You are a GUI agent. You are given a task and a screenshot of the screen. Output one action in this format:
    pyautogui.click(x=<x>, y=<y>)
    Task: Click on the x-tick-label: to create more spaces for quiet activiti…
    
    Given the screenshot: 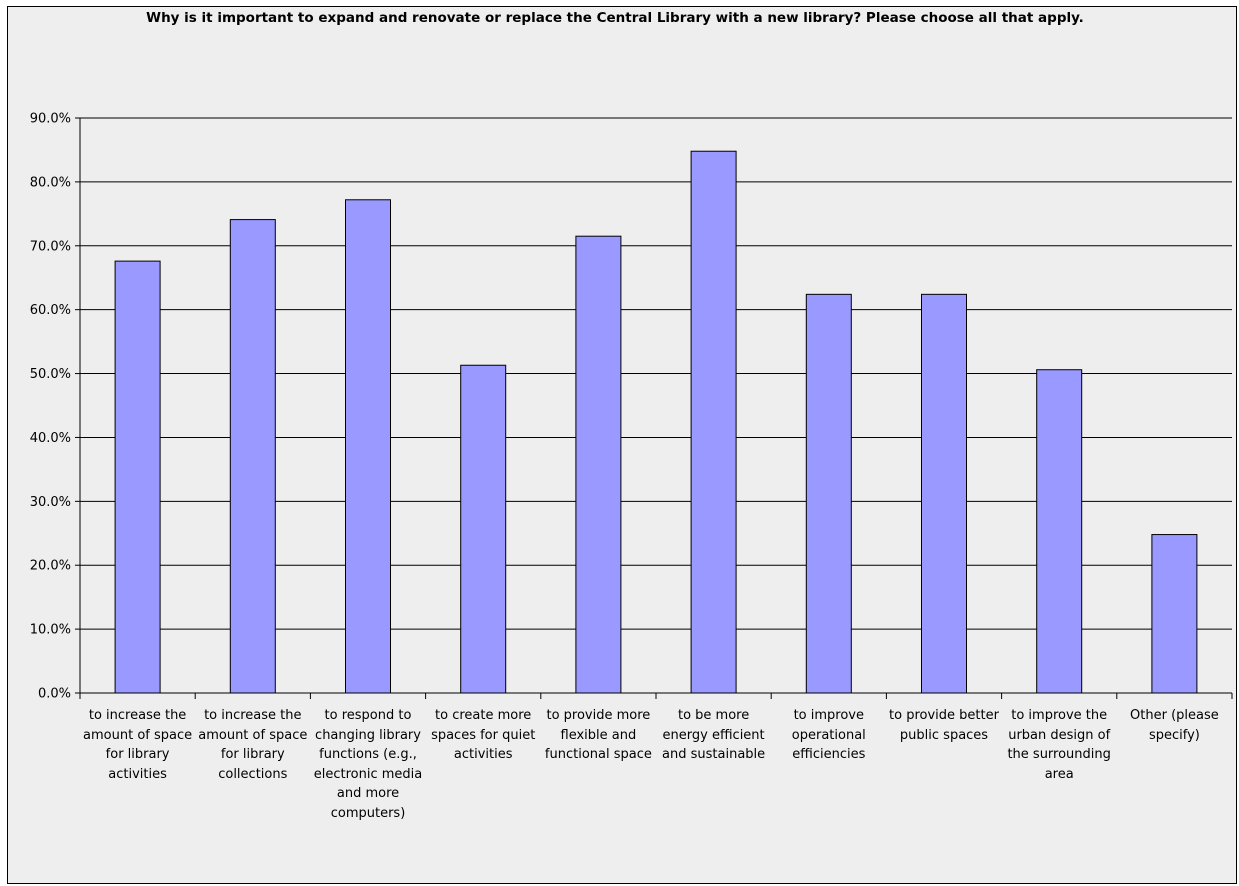 What is the action you would take?
    pyautogui.click(x=483, y=735)
    